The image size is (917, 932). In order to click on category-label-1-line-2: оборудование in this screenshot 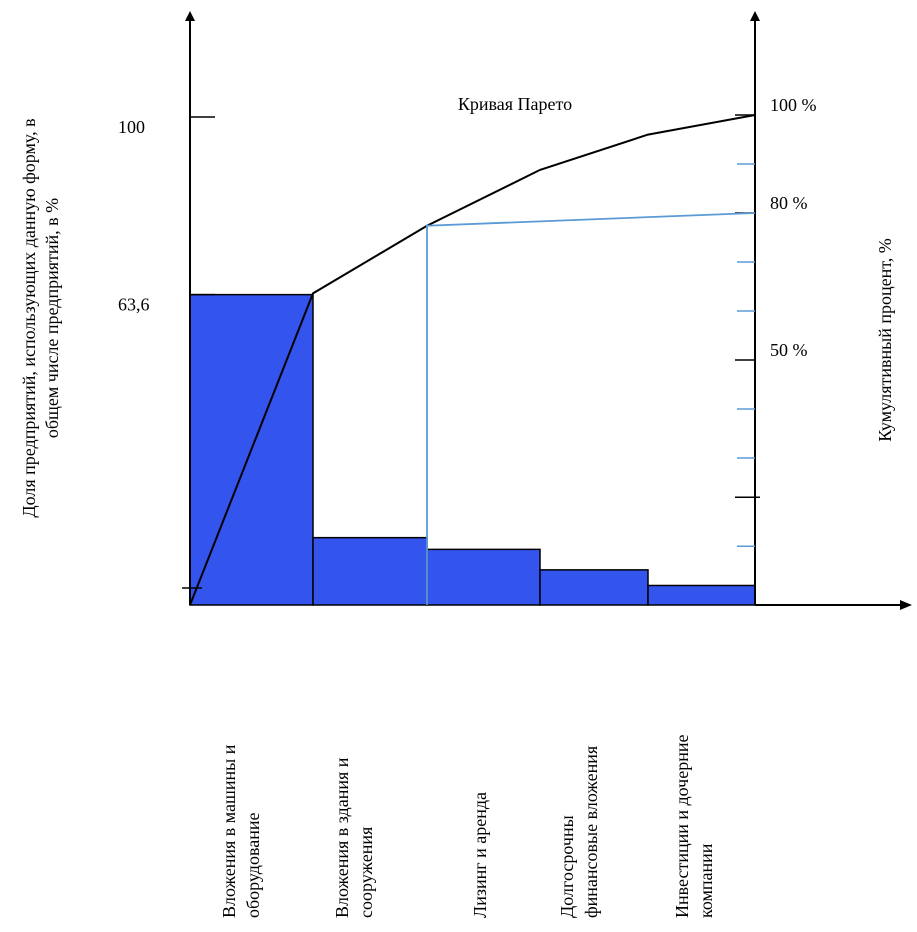, I will do `click(253, 865)`.